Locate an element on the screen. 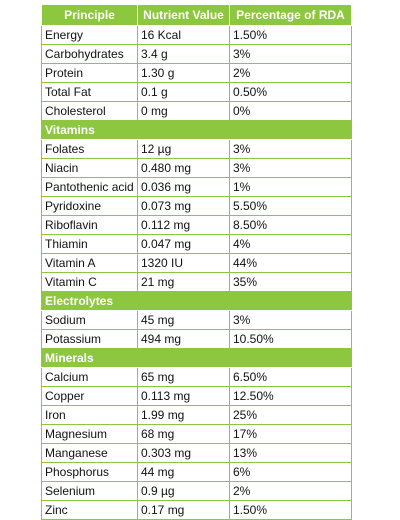 The width and height of the screenshot is (400, 520). column-header-percentage-rda: Percentage of RDA is located at coordinates (290, 15).